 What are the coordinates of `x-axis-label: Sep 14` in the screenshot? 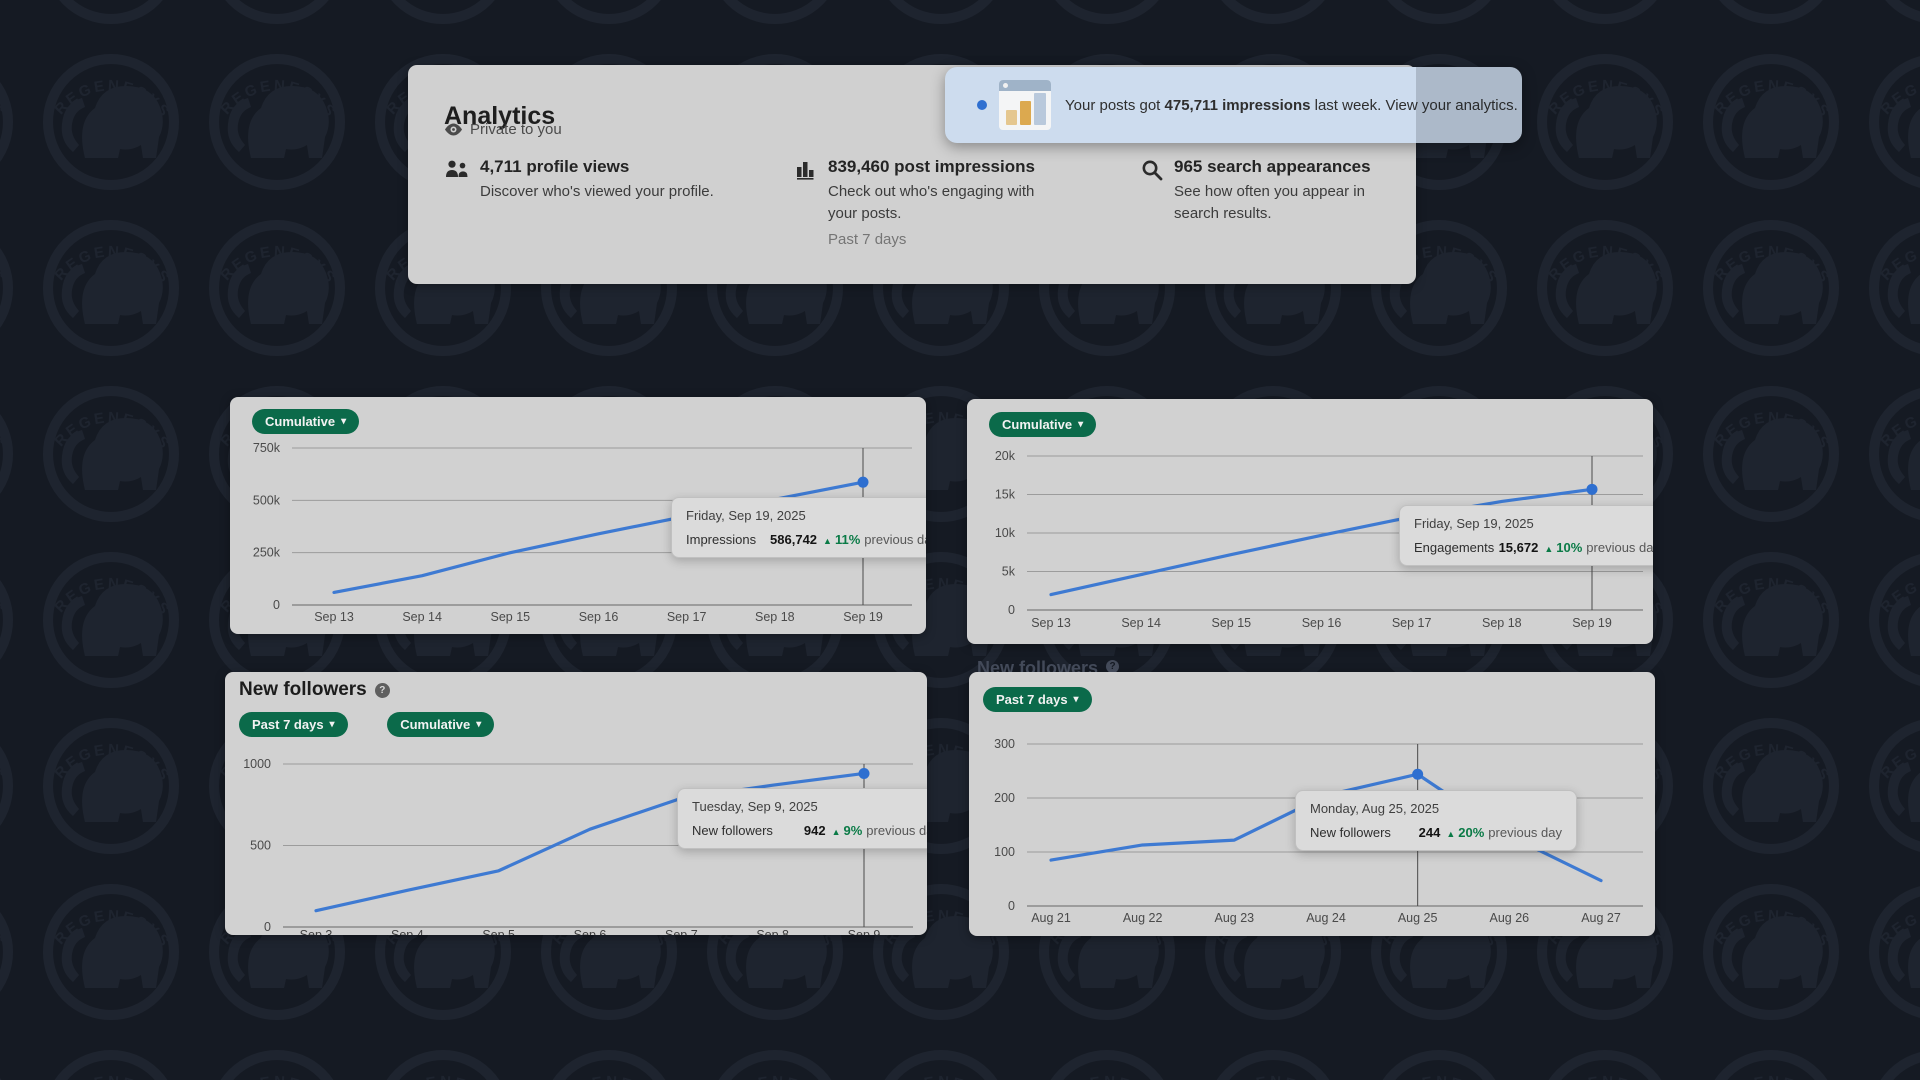 It's located at (422, 617).